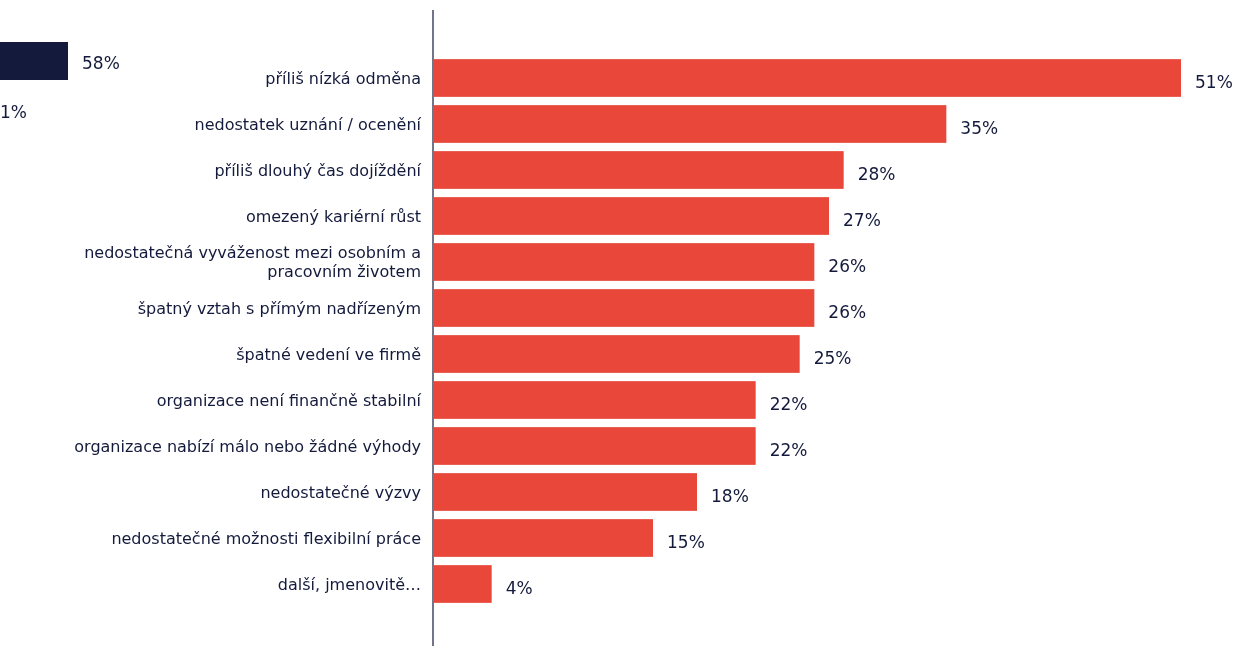  Describe the element at coordinates (730, 495) in the screenshot. I see `data-label: 18%` at that location.